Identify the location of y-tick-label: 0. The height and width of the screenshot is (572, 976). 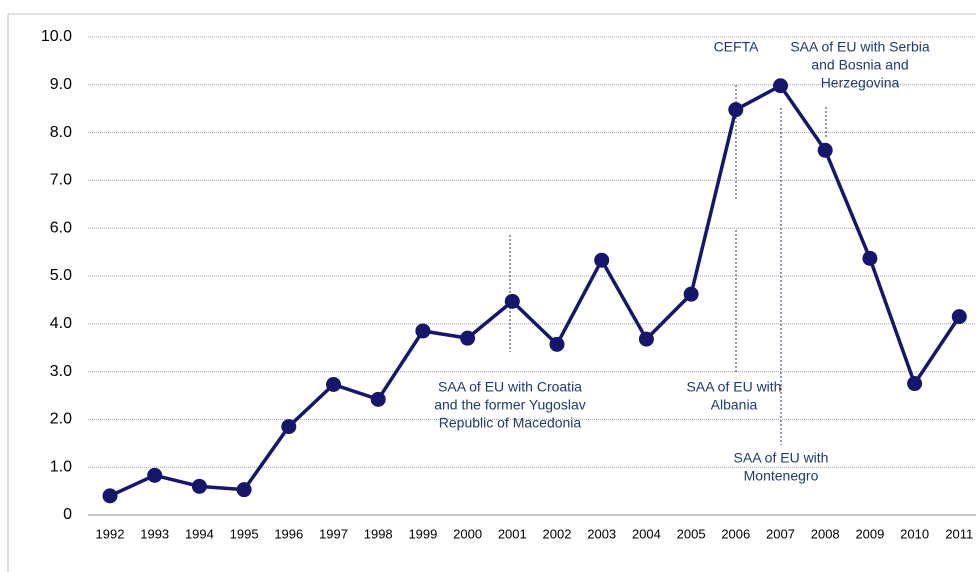
(67, 514).